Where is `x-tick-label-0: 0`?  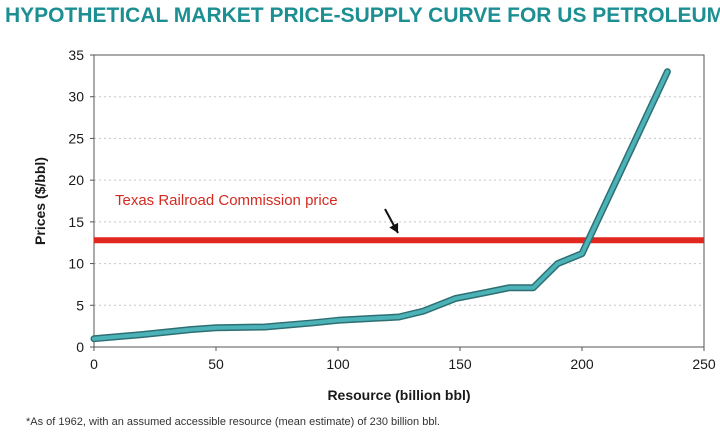
x-tick-label-0: 0 is located at coordinates (94, 364).